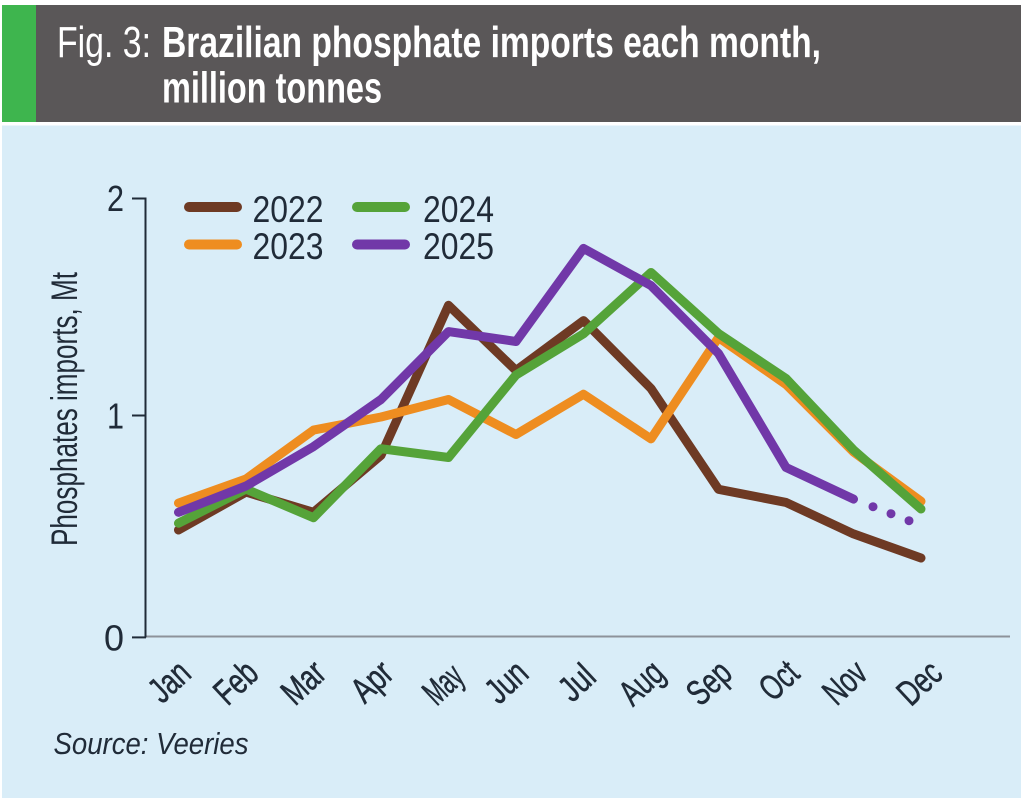 Image resolution: width=1021 pixels, height=798 pixels. I want to click on svg-text: 2, so click(115, 198).